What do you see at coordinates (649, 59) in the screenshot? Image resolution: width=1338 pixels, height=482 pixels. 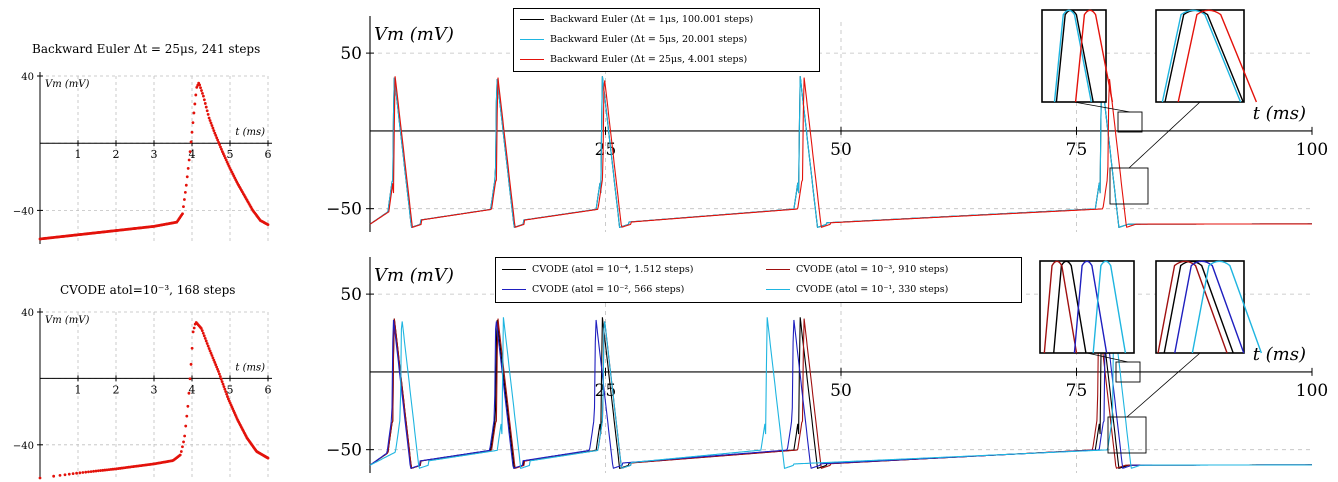 I see `legend-label: Backward Euler (Δt = 25μs, 4.001 steps)` at bounding box center [649, 59].